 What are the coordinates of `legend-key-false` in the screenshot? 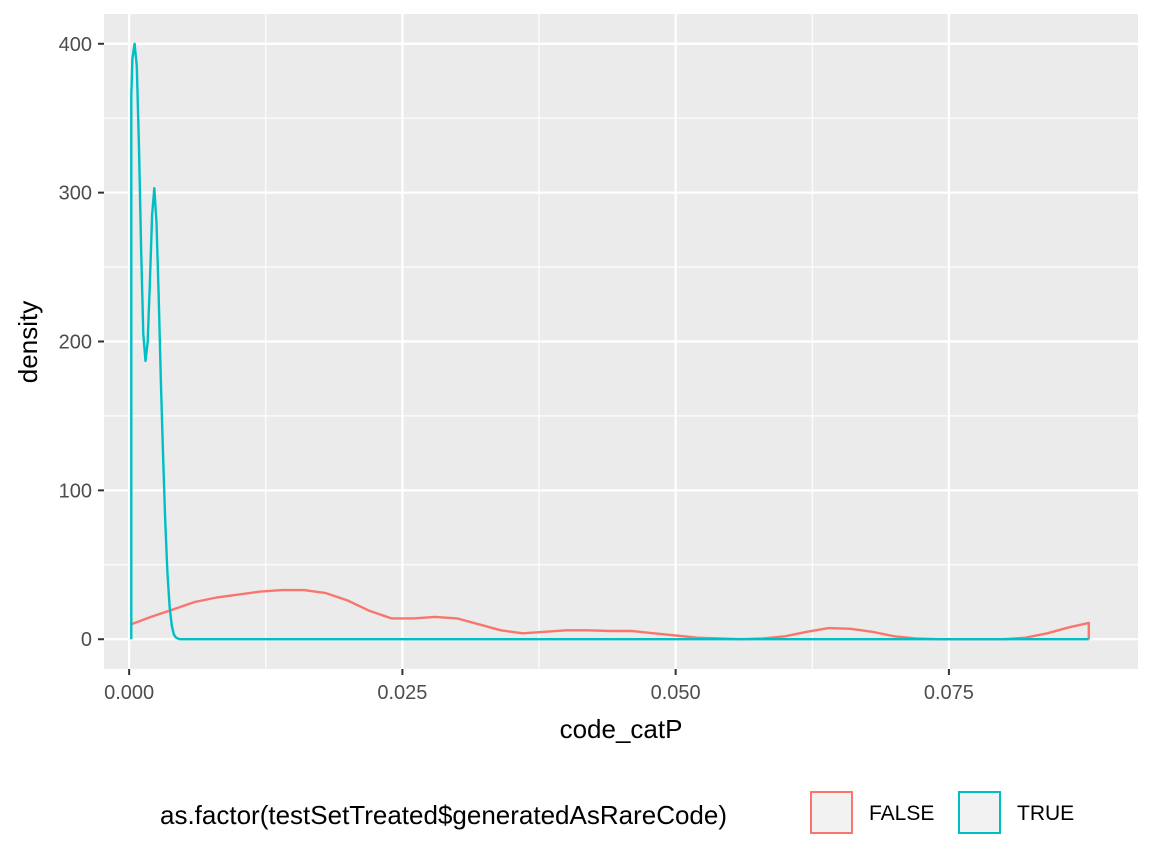 It's located at (831, 812).